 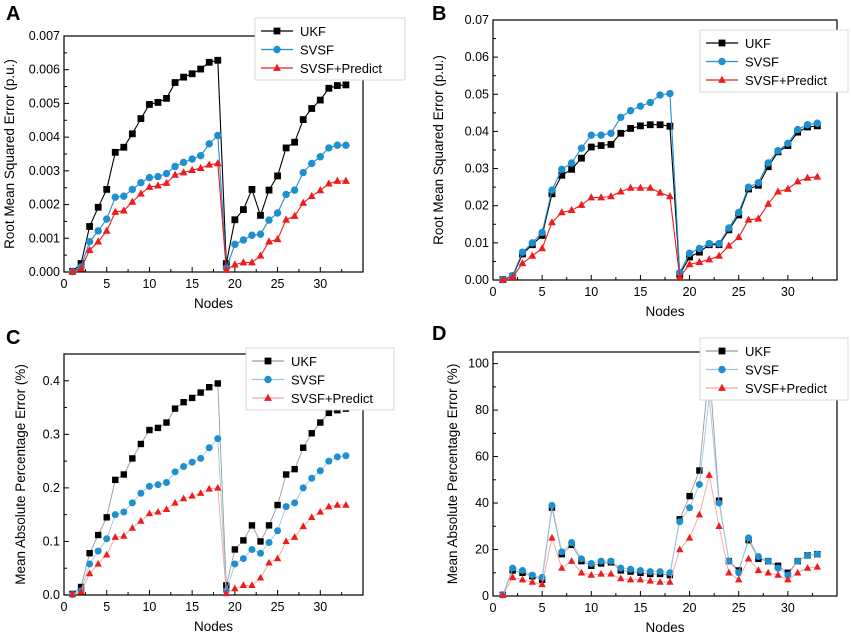 What do you see at coordinates (44, 272) in the screenshot?
I see `y-tick-label: 0.000` at bounding box center [44, 272].